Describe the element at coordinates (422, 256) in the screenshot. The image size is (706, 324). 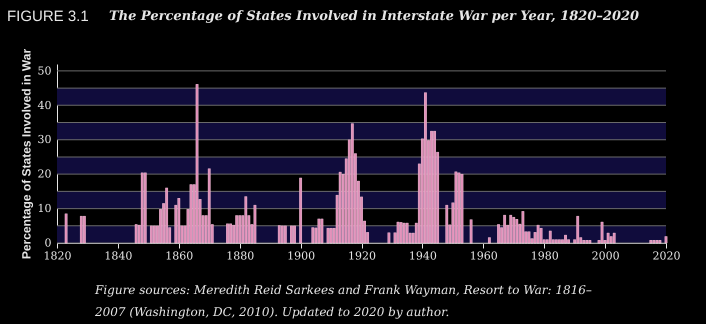
I see `x-tick-label: 1940` at that location.